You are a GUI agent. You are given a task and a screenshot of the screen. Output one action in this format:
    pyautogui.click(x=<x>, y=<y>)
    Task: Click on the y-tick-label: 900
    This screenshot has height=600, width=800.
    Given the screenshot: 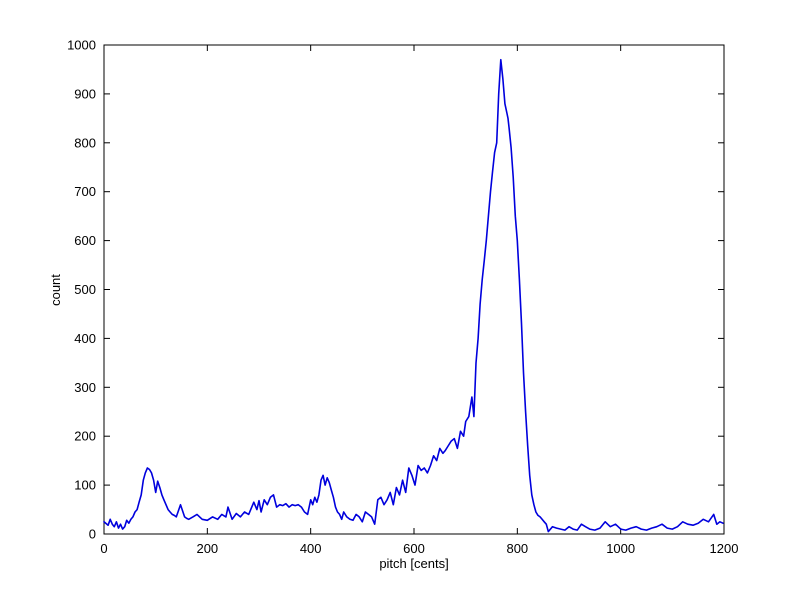 What is the action you would take?
    pyautogui.click(x=85, y=93)
    